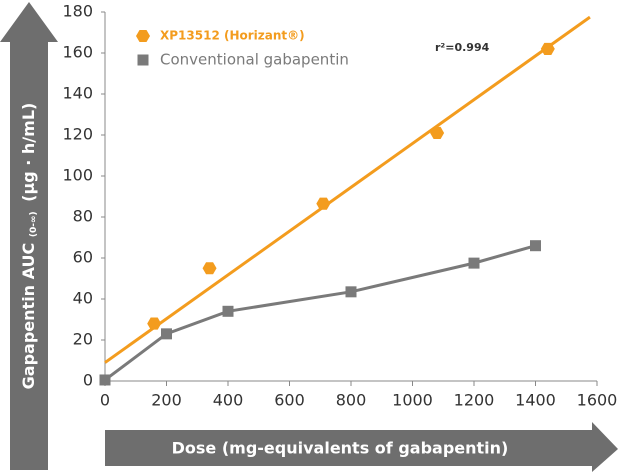  Describe the element at coordinates (289, 400) in the screenshot. I see `x-tick-label: 600` at that location.